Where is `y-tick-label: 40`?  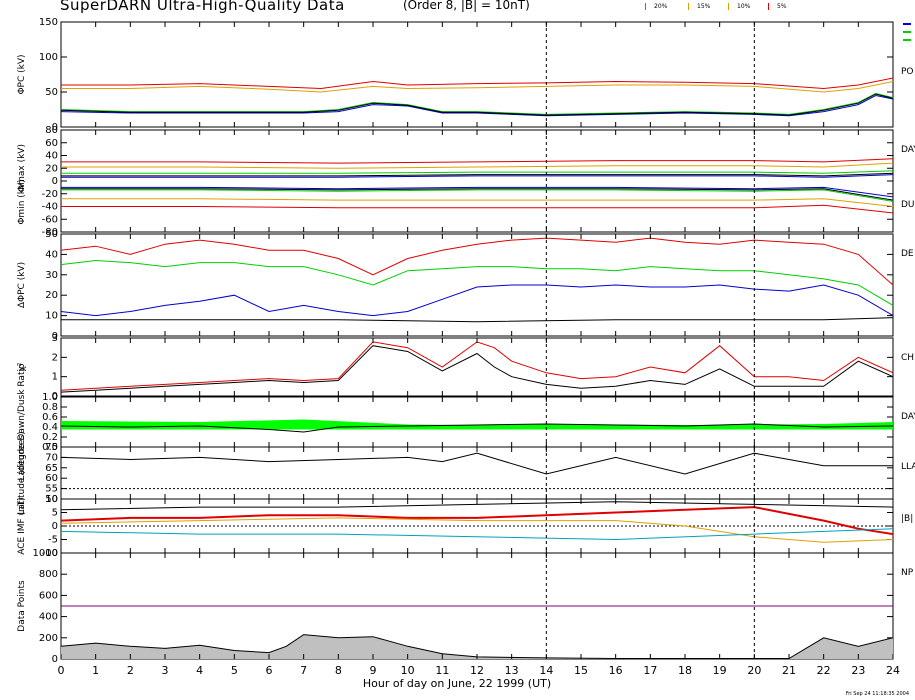 y-tick-label: 40 is located at coordinates (51, 254).